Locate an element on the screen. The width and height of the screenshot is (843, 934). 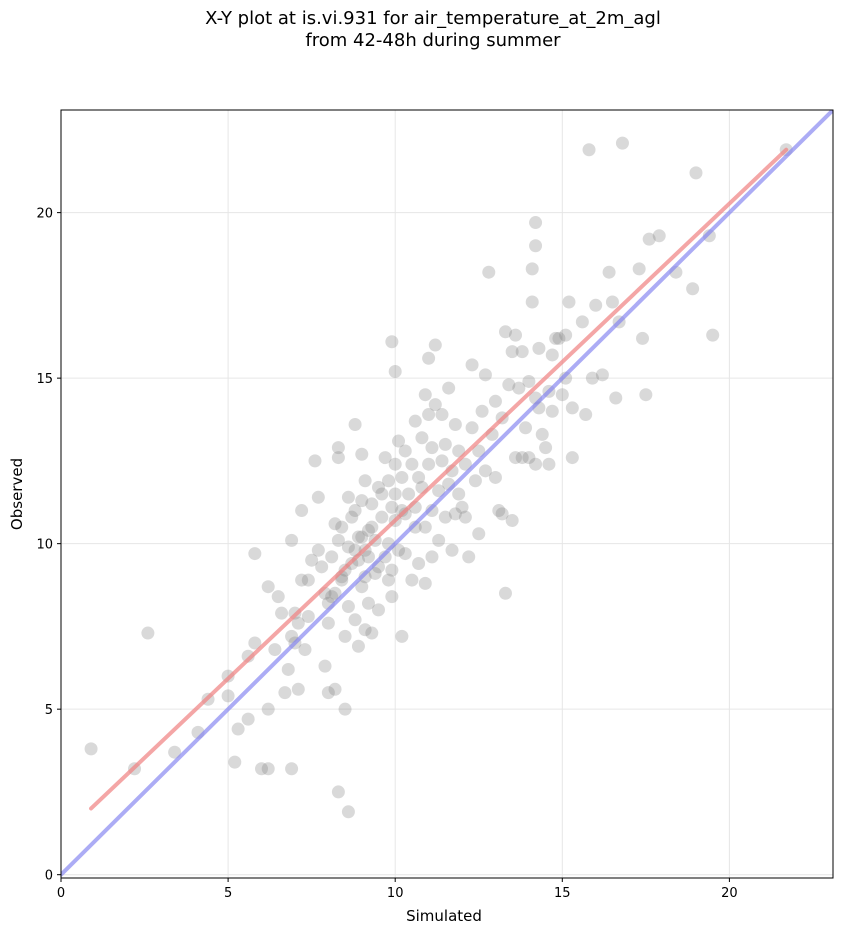
y-tick-label: 20 is located at coordinates (44, 214).